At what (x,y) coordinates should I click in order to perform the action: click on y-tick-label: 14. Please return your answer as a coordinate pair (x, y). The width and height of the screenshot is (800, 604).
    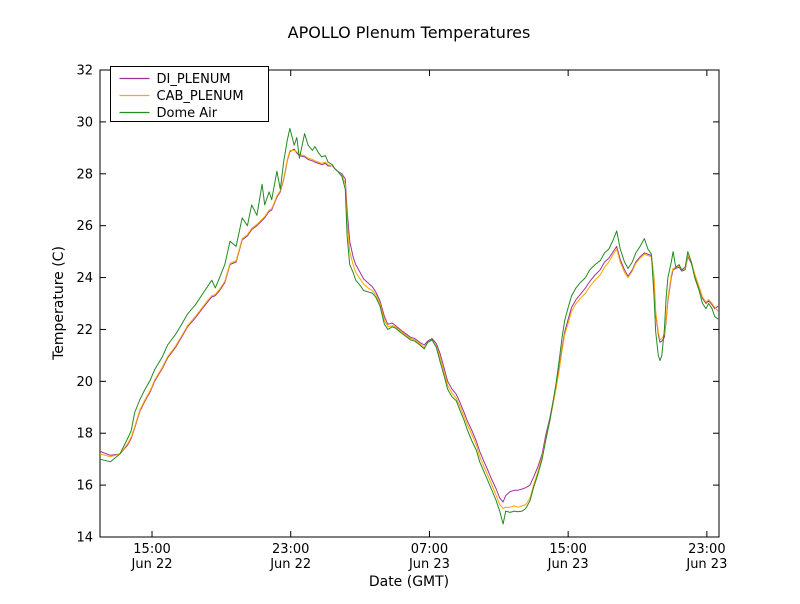
    Looking at the image, I should click on (84, 538).